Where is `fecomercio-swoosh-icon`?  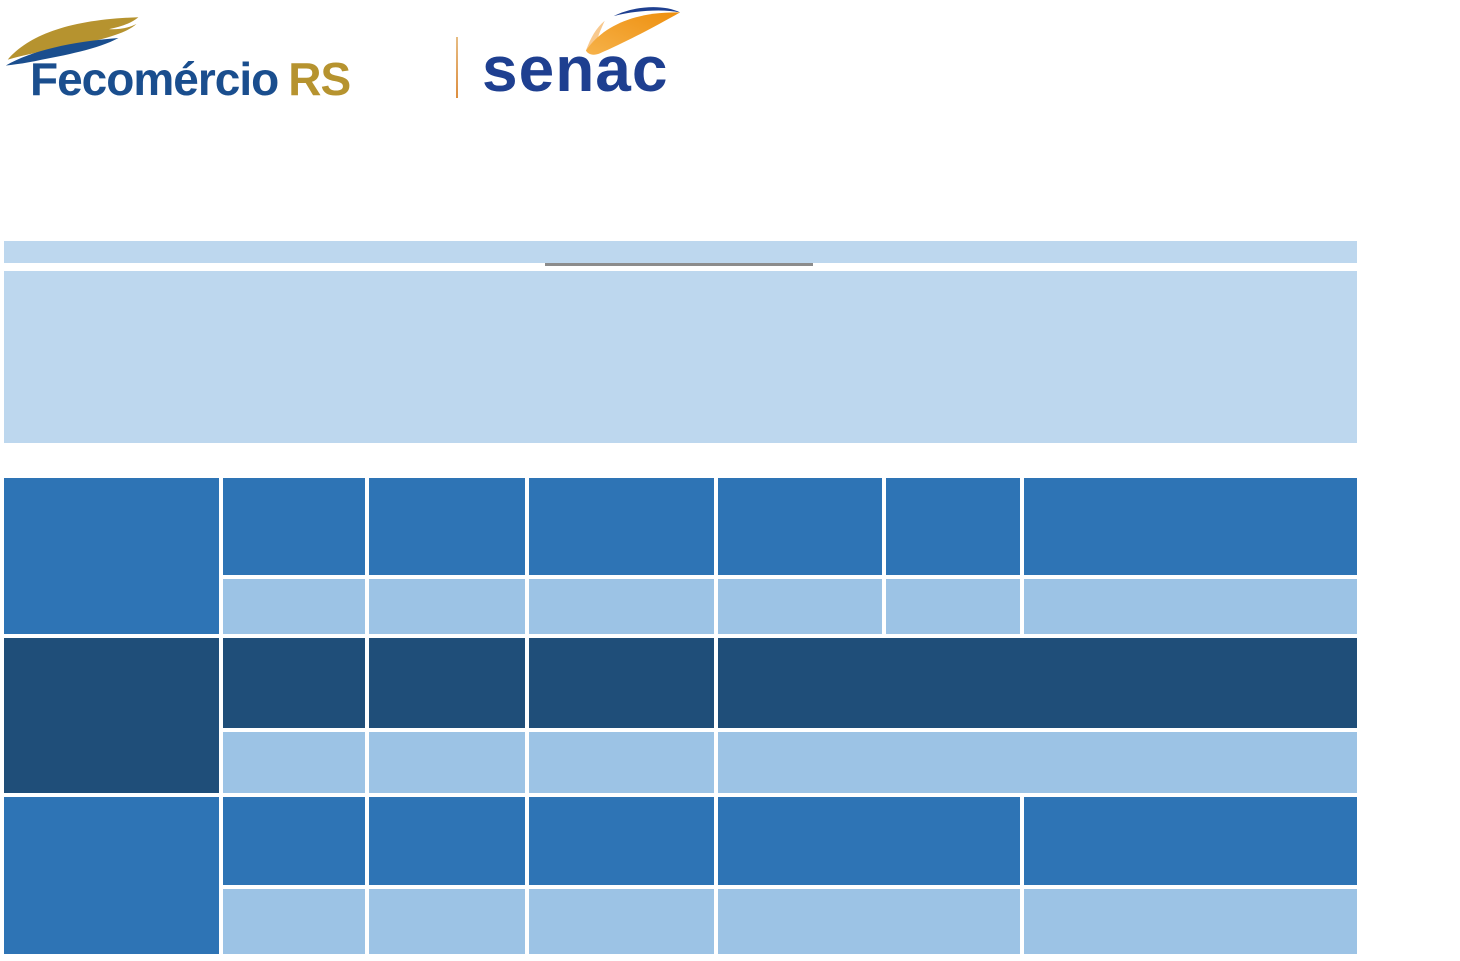
fecomercio-swoosh-icon is located at coordinates (72, 41).